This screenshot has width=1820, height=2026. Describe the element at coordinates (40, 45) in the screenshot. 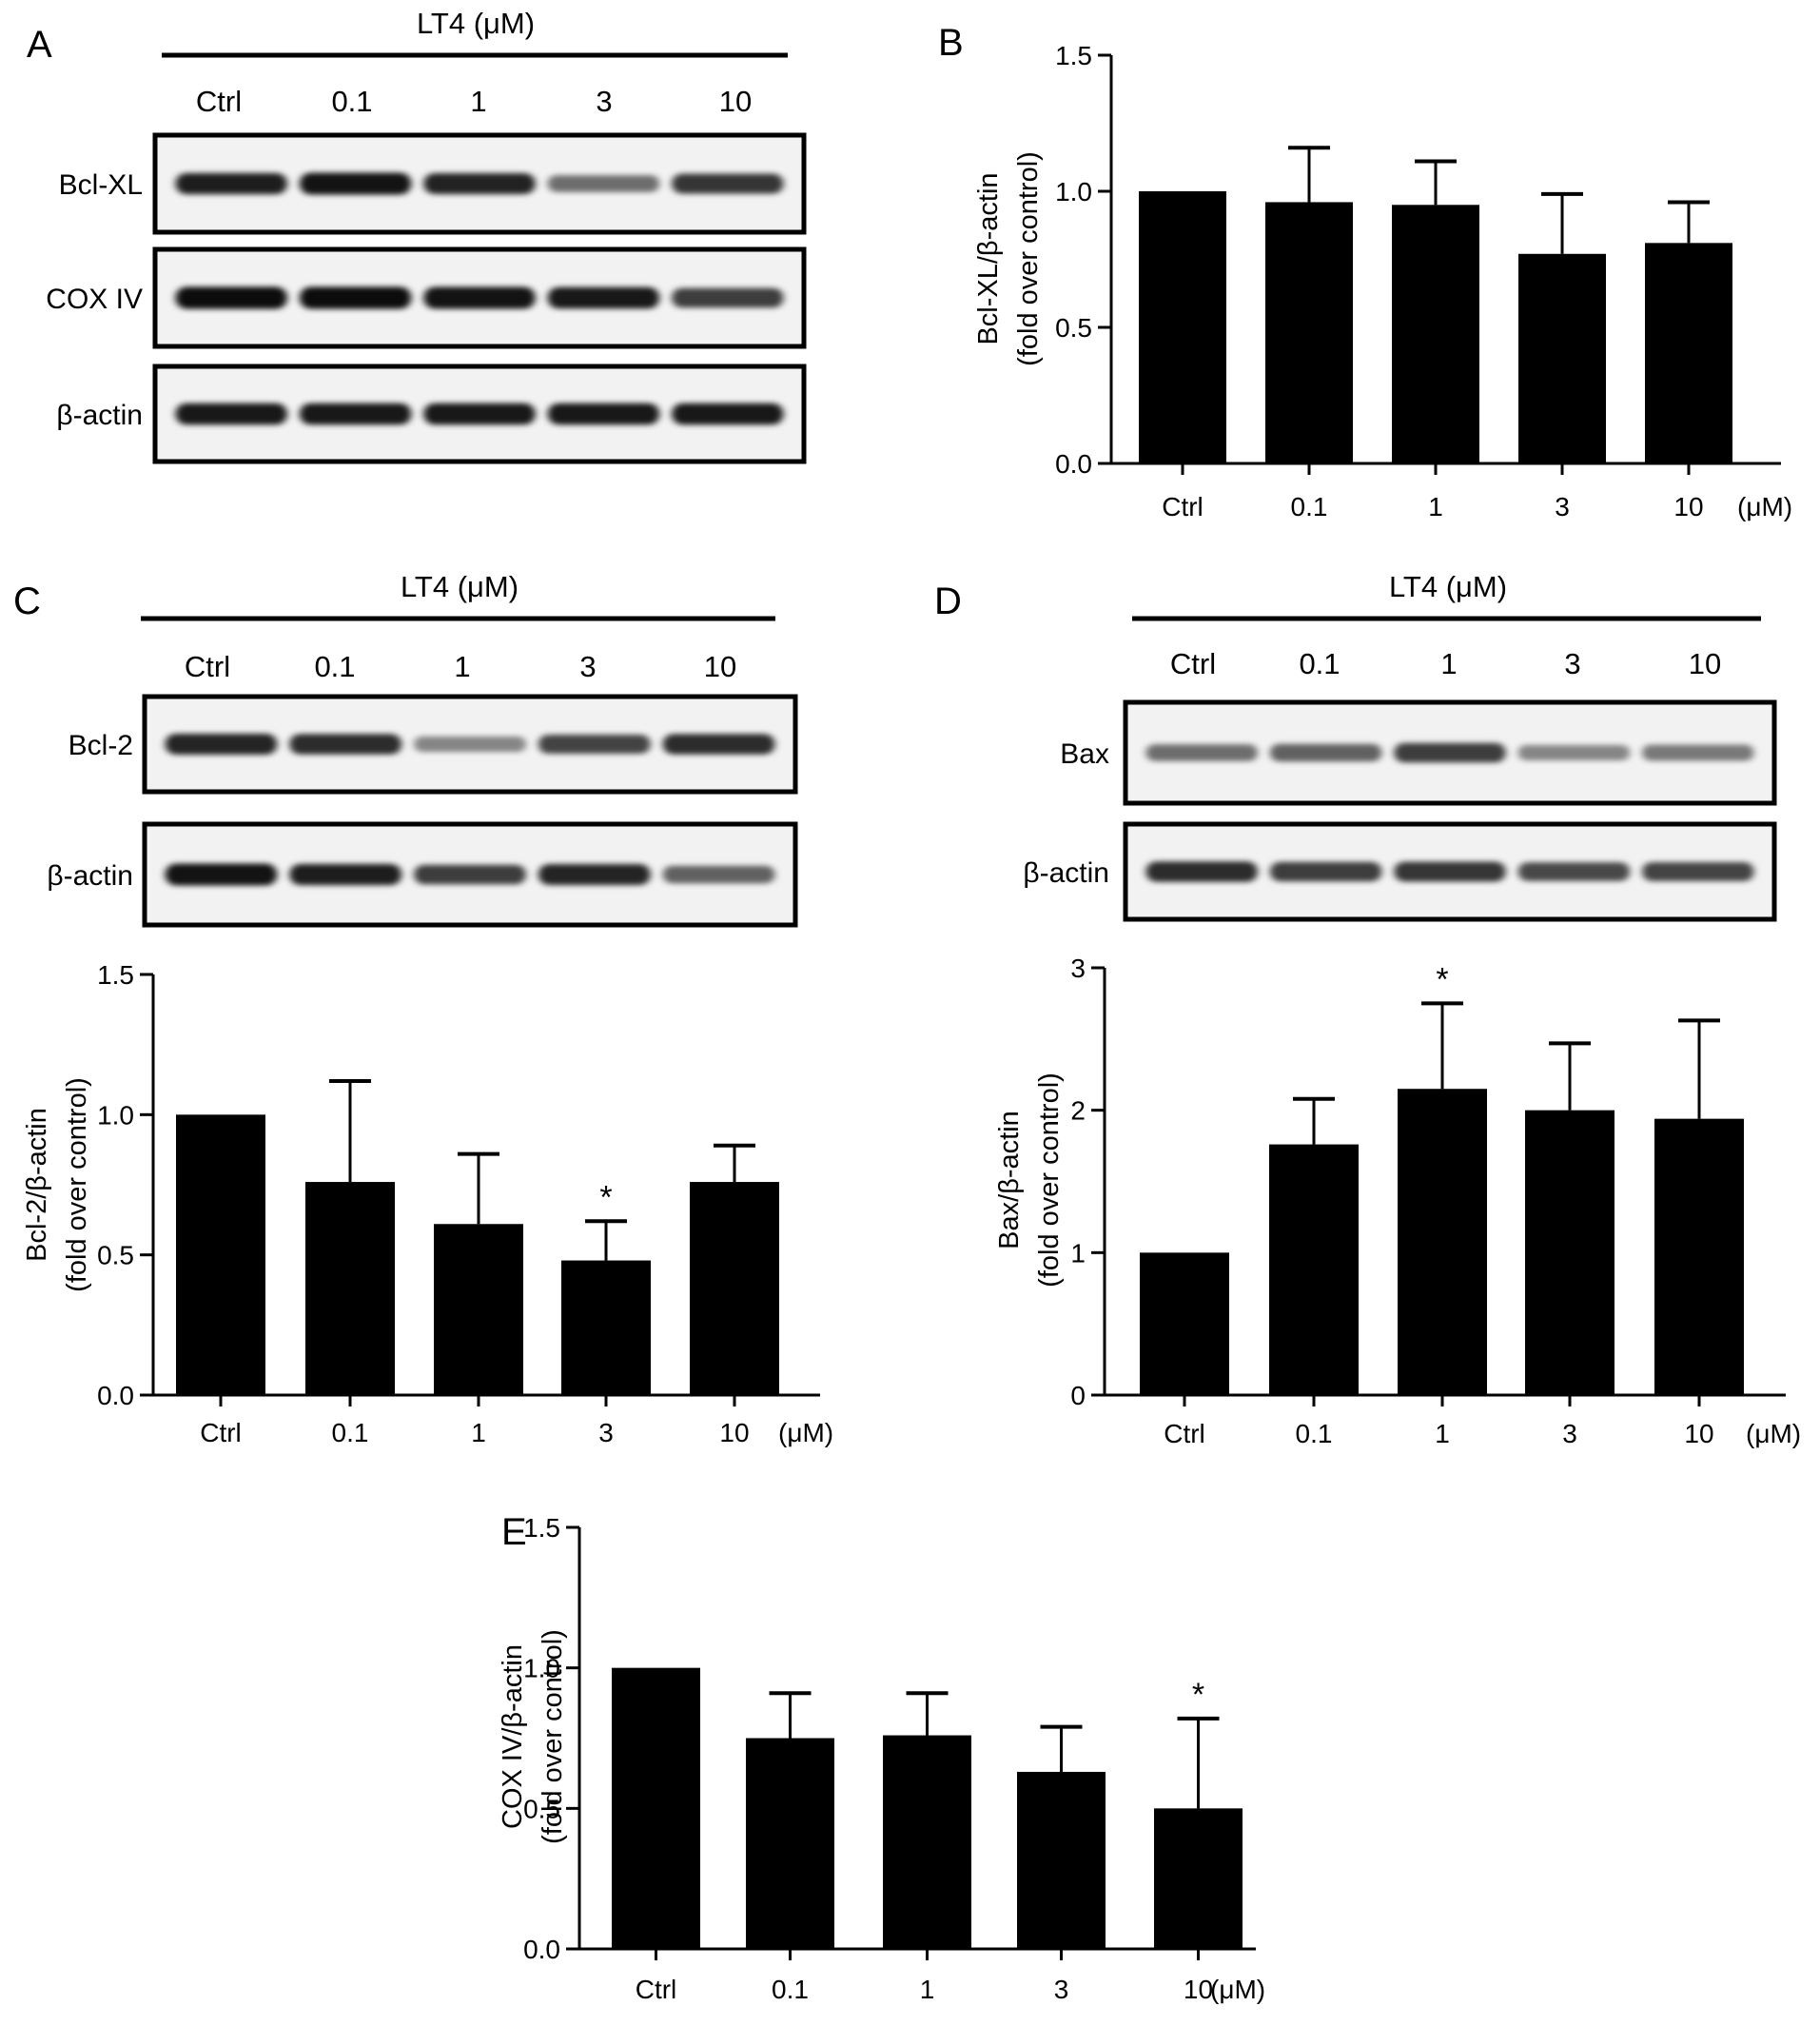

I see `panel-letter-a: A` at that location.